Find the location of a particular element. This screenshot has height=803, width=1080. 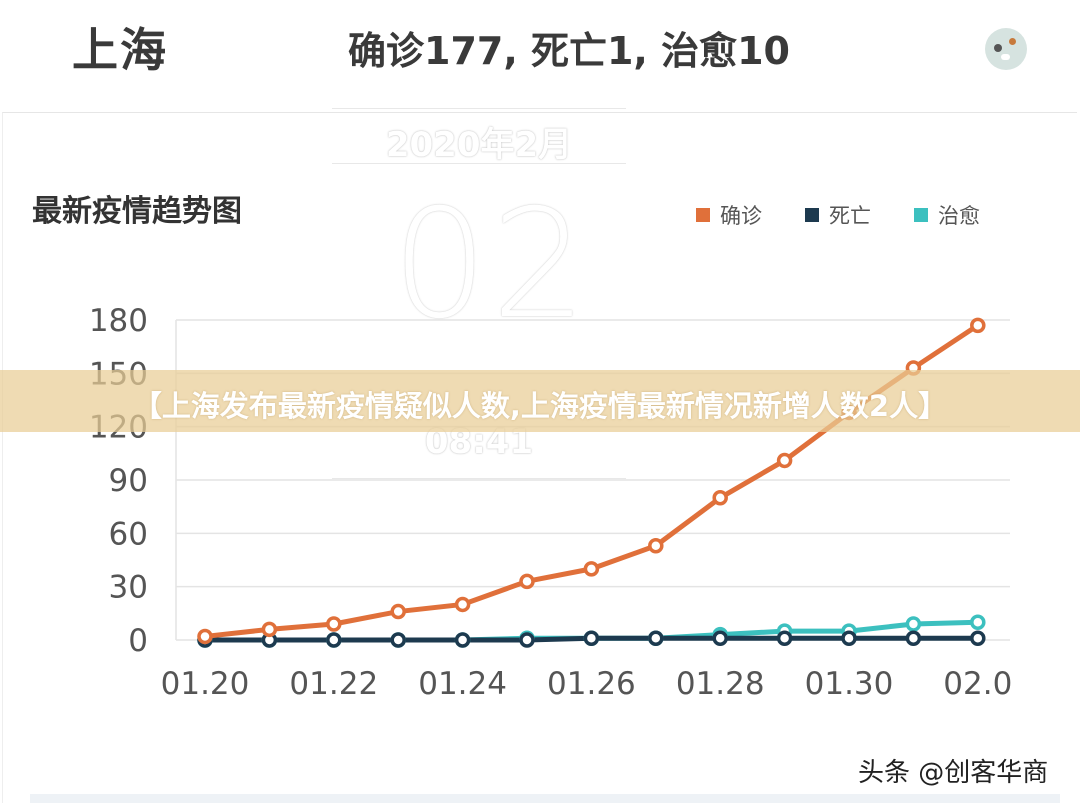

avatar-icon is located at coordinates (1006, 49).